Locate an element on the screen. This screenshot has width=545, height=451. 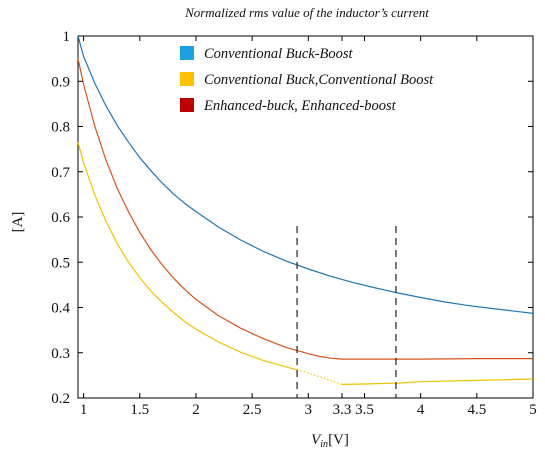
y-tick-label: 0.4 is located at coordinates (60, 309).